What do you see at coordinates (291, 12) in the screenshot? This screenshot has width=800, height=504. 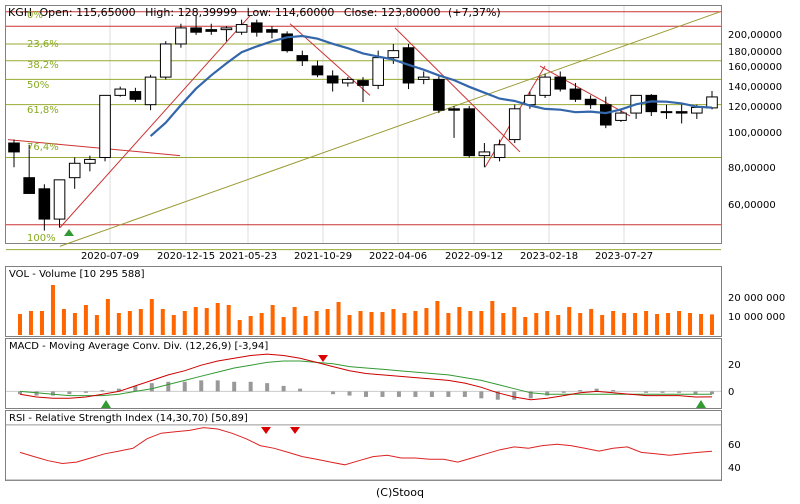 I see `low-label: Low: 114,60000` at bounding box center [291, 12].